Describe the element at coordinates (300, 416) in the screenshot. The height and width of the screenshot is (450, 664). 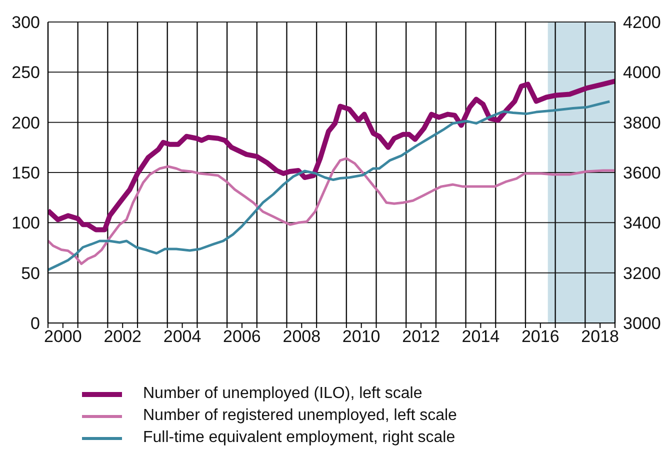
I see `legend-label: Number of registered unemployed, left scale` at that location.